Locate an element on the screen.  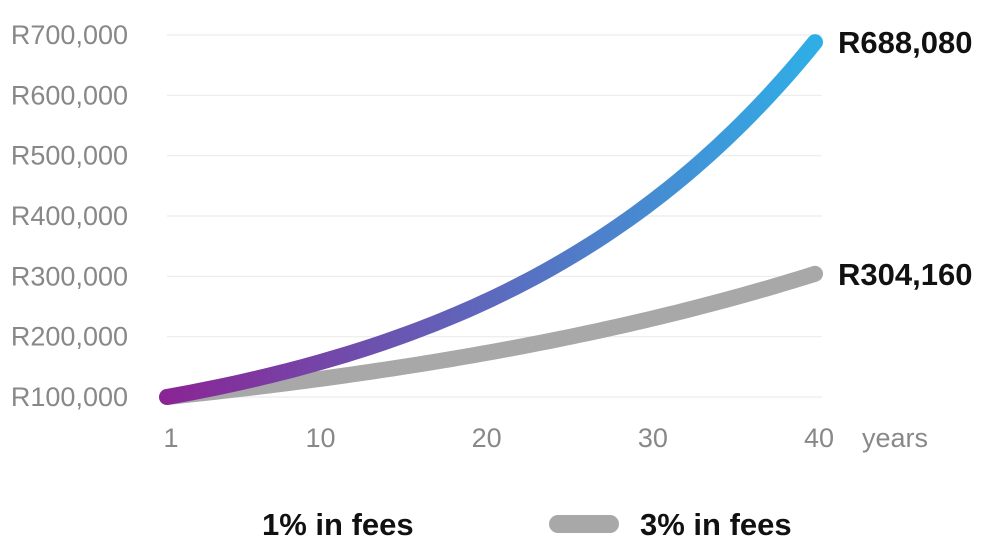
legend: 1% in fees 3% in fees is located at coordinates (481, 524).